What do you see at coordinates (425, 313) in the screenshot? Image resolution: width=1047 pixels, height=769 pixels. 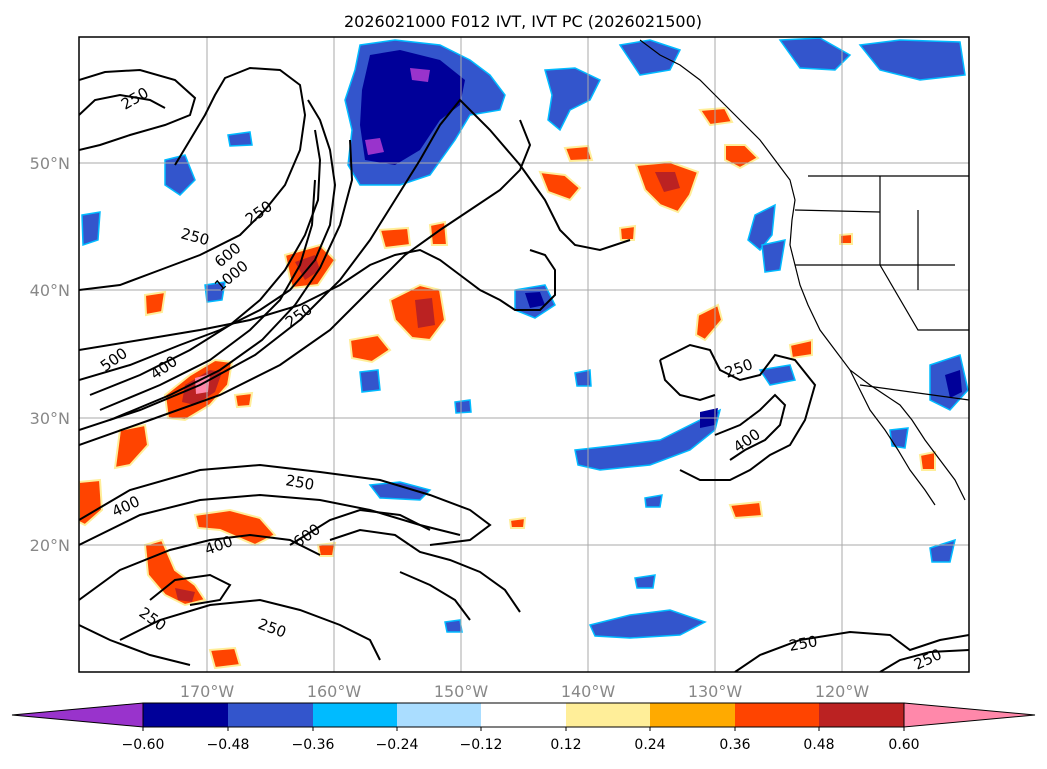 I see `pos-anomaly-central-1-core` at bounding box center [425, 313].